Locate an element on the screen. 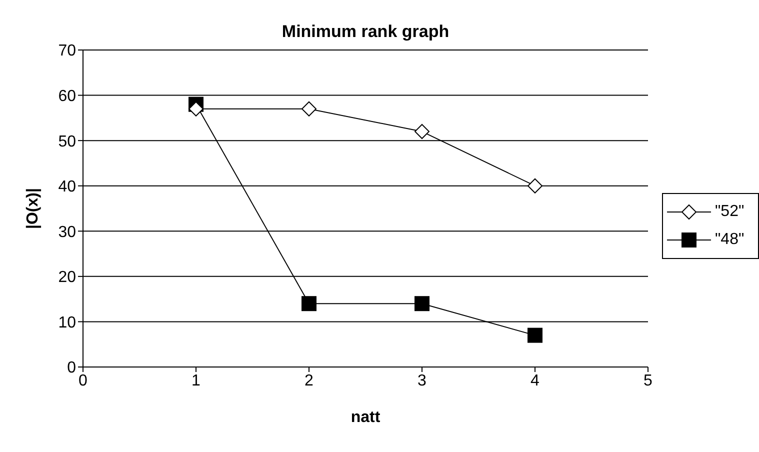 The image size is (759, 452). y-tick-label: 10 is located at coordinates (67, 323).